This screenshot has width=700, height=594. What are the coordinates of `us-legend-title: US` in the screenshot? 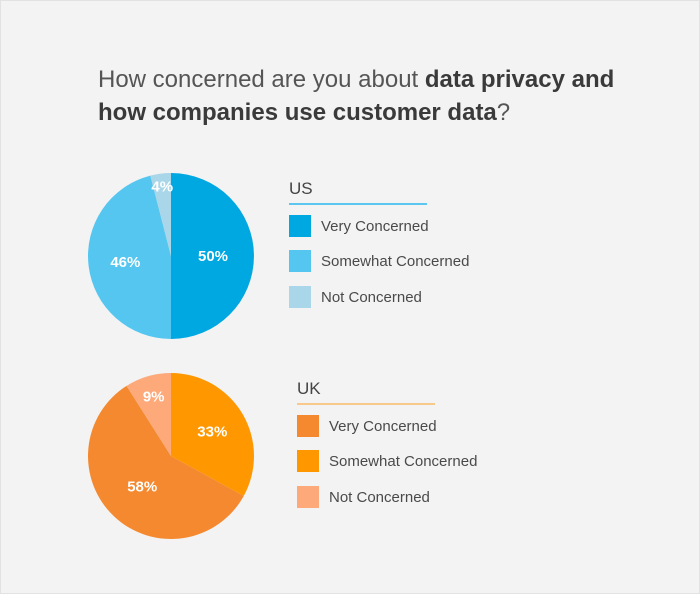 It's located at (358, 192).